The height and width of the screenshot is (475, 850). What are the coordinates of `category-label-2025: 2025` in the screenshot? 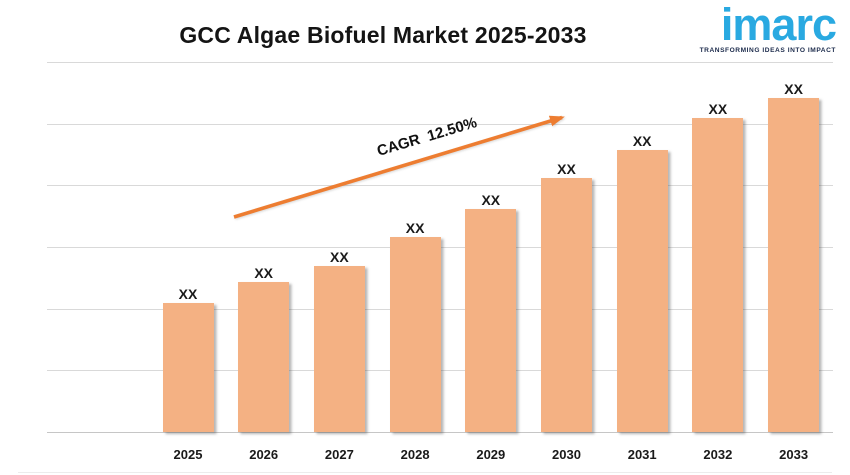 It's located at (188, 454).